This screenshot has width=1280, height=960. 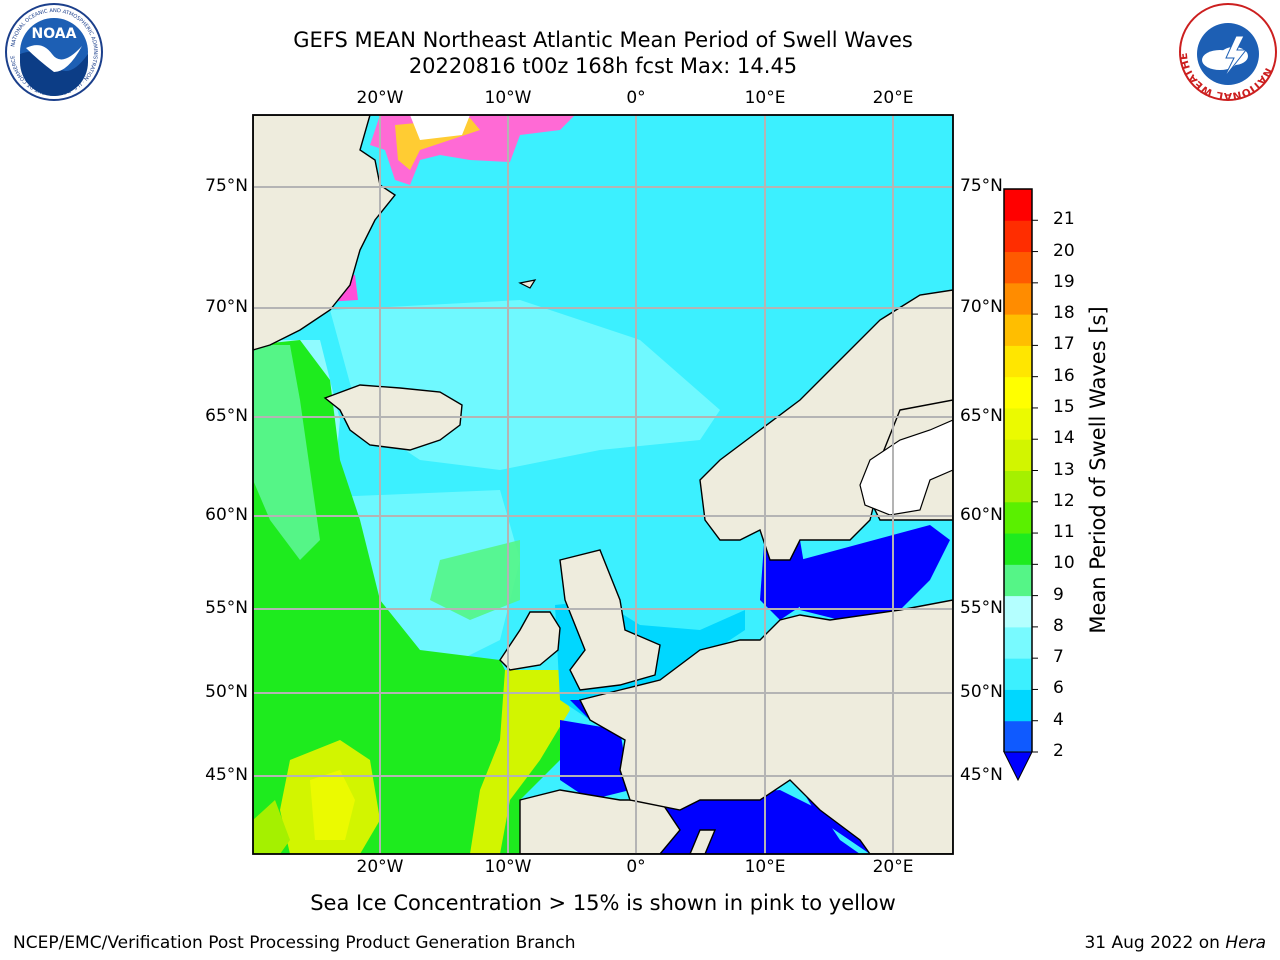 I want to click on lat-label-right: 45°N, so click(x=981, y=775).